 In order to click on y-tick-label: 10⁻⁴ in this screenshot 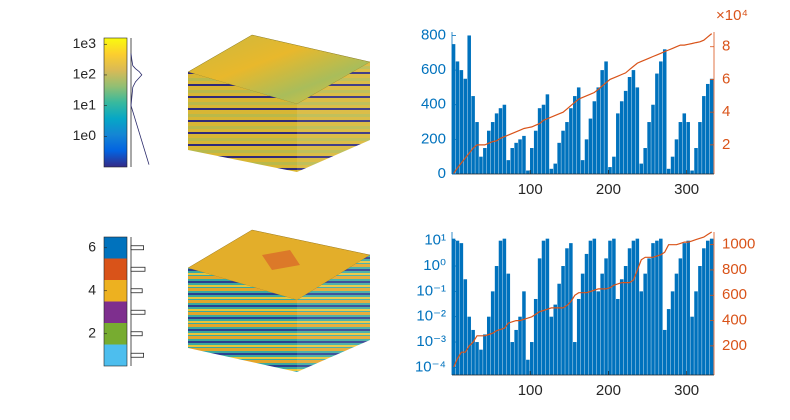, I will do `click(430, 366)`.